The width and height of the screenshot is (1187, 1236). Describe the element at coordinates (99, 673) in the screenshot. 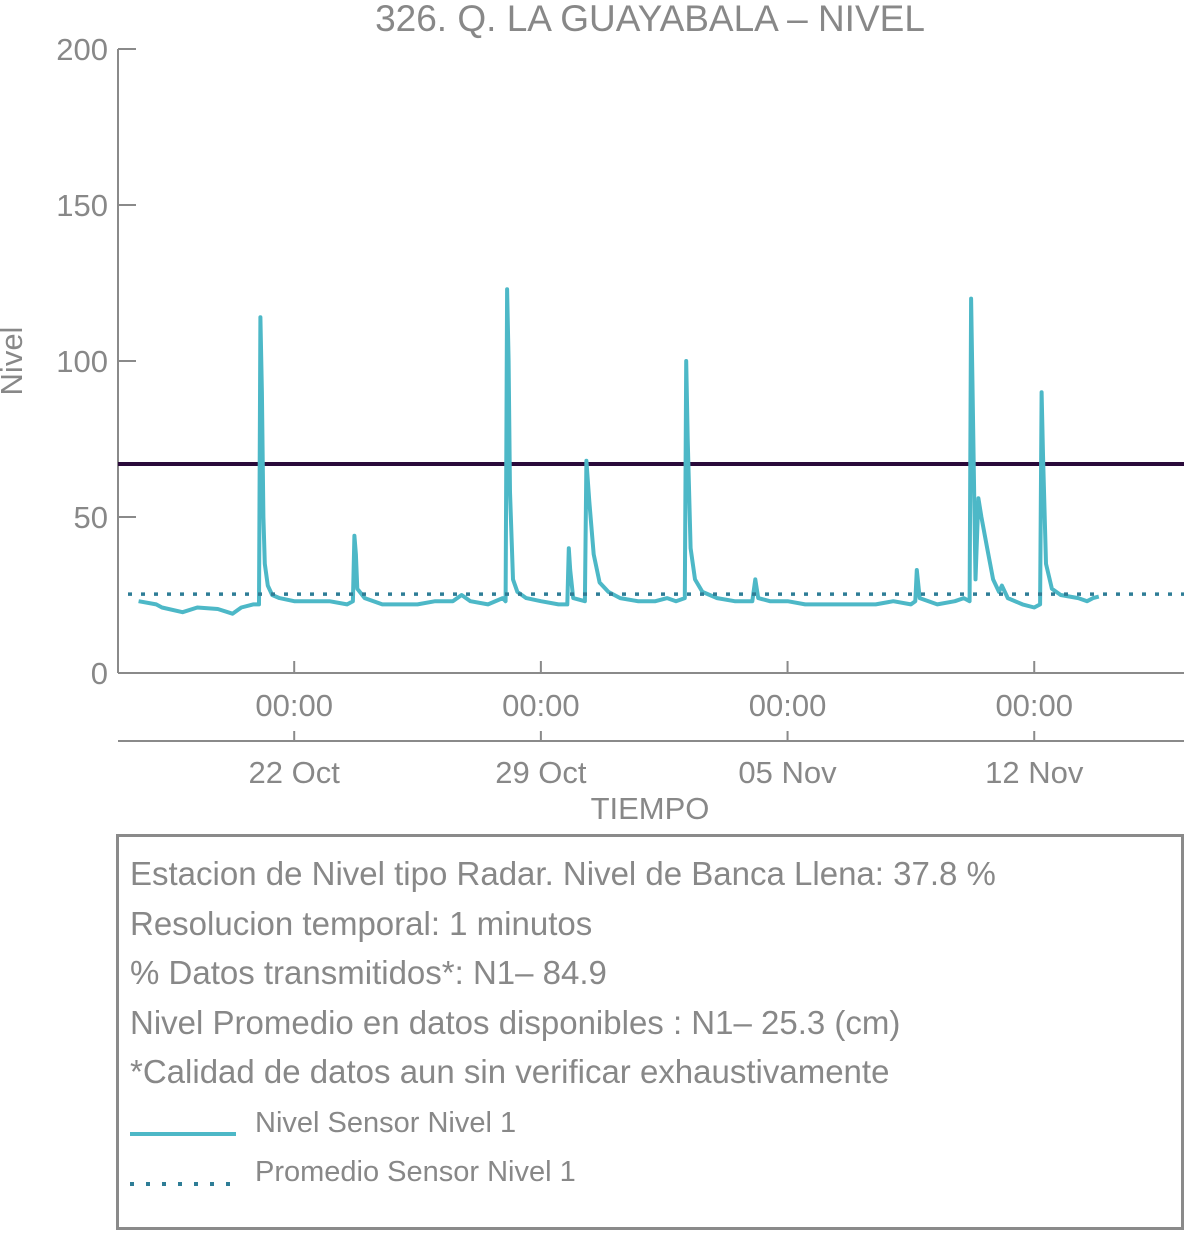

I see `y-tick-label: 0` at that location.